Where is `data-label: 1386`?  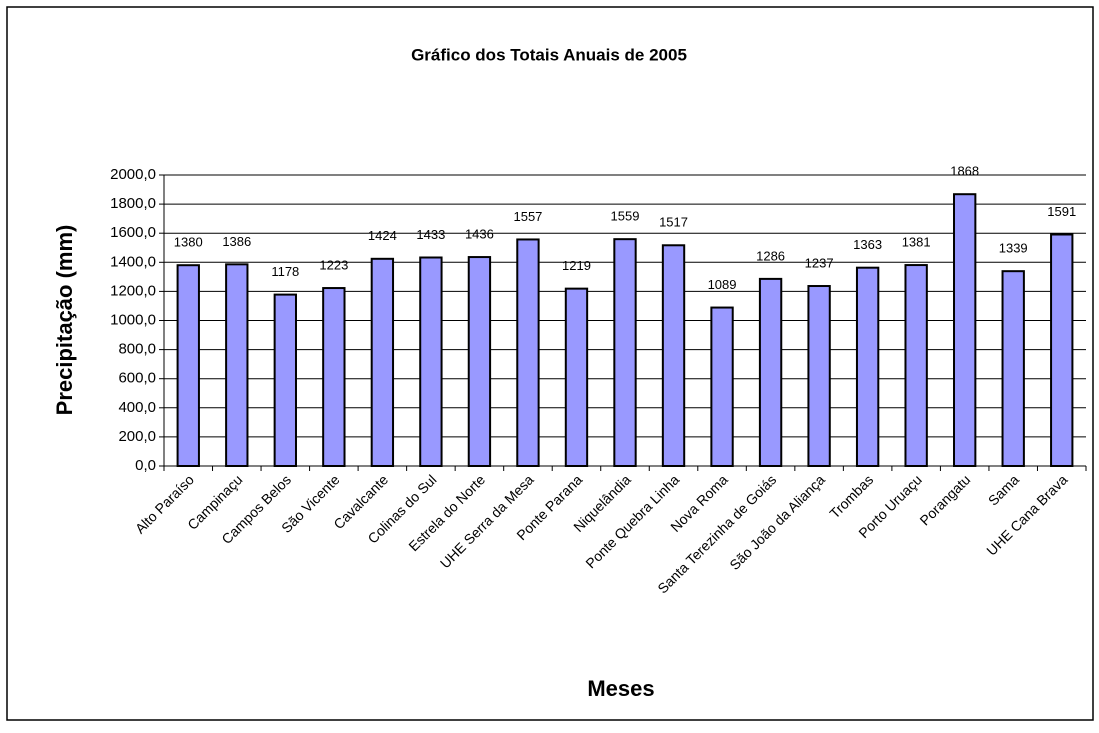
data-label: 1386 is located at coordinates (236, 241).